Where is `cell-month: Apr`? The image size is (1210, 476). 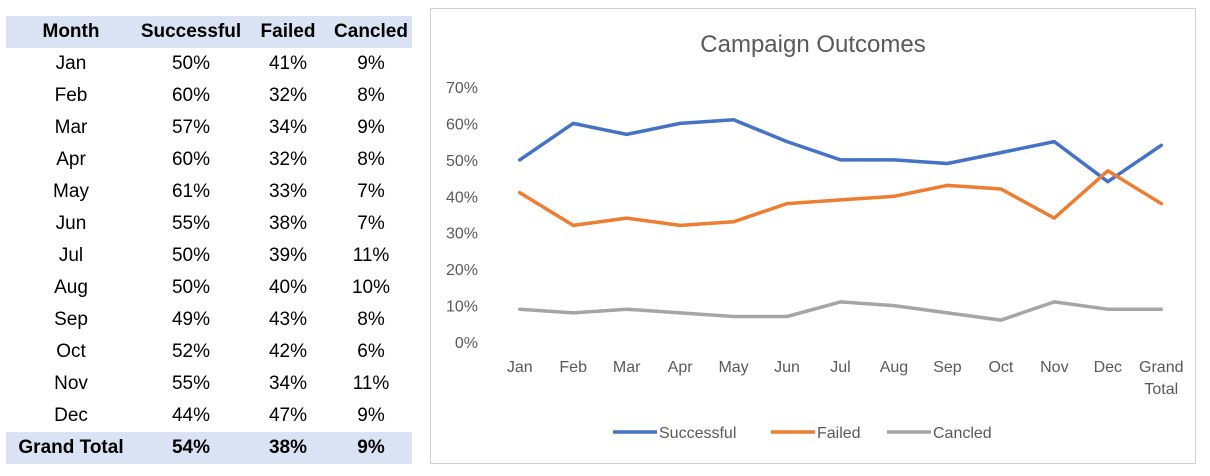
cell-month: Apr is located at coordinates (71, 159).